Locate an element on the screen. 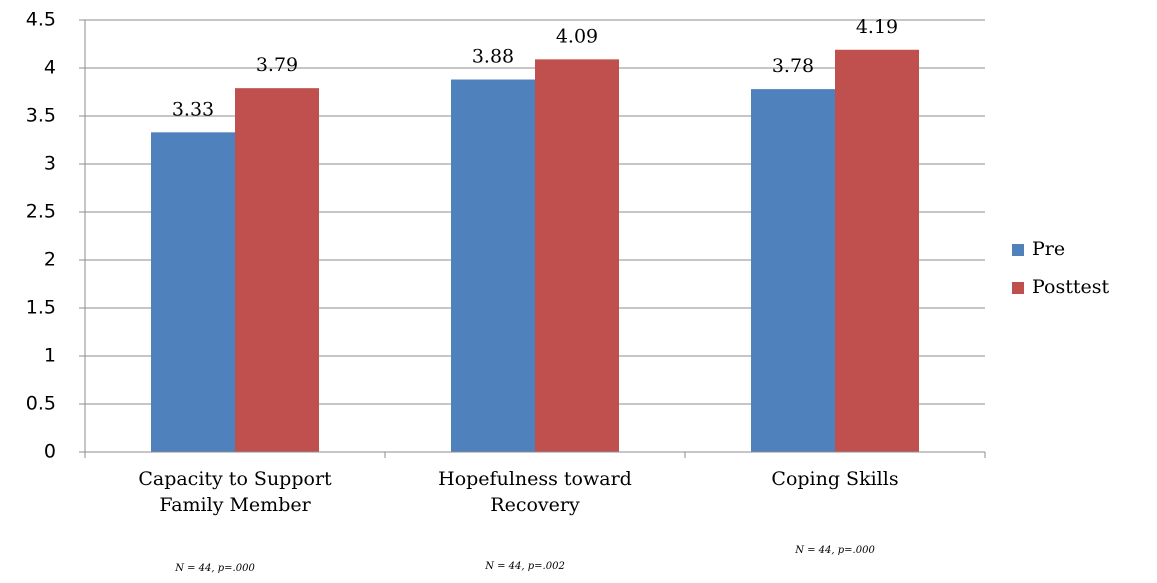  y-tick-label: 2.5 is located at coordinates (41, 212).